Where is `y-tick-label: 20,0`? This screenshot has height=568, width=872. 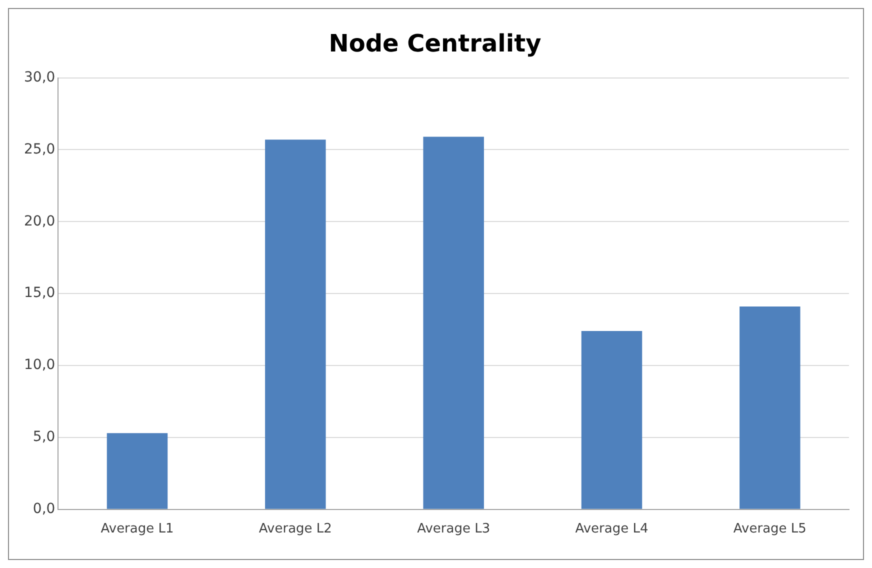 y-tick-label: 20,0 is located at coordinates (40, 221).